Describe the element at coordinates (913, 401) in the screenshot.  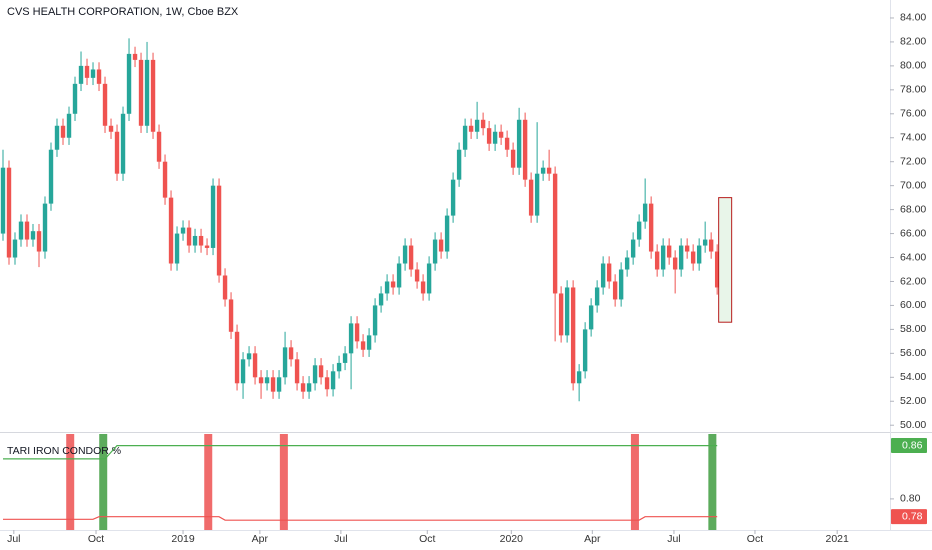
I see `y-tick-label: 52.00` at that location.